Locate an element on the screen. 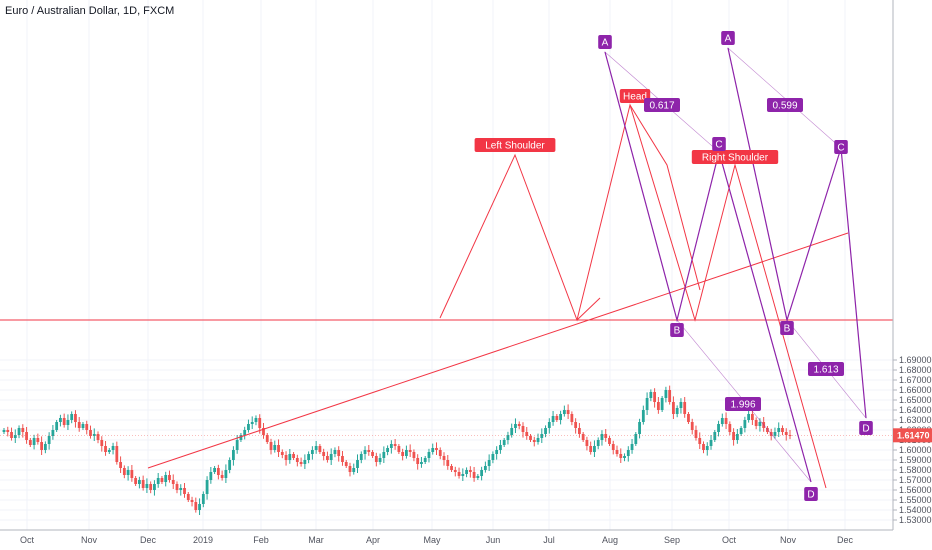  left-base-leg is located at coordinates (588, 309).